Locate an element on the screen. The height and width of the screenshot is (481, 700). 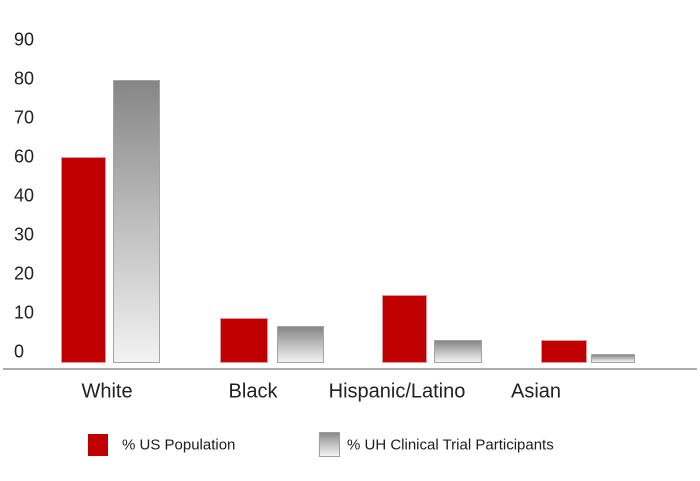
category-label-asian: Asian is located at coordinates (536, 391).